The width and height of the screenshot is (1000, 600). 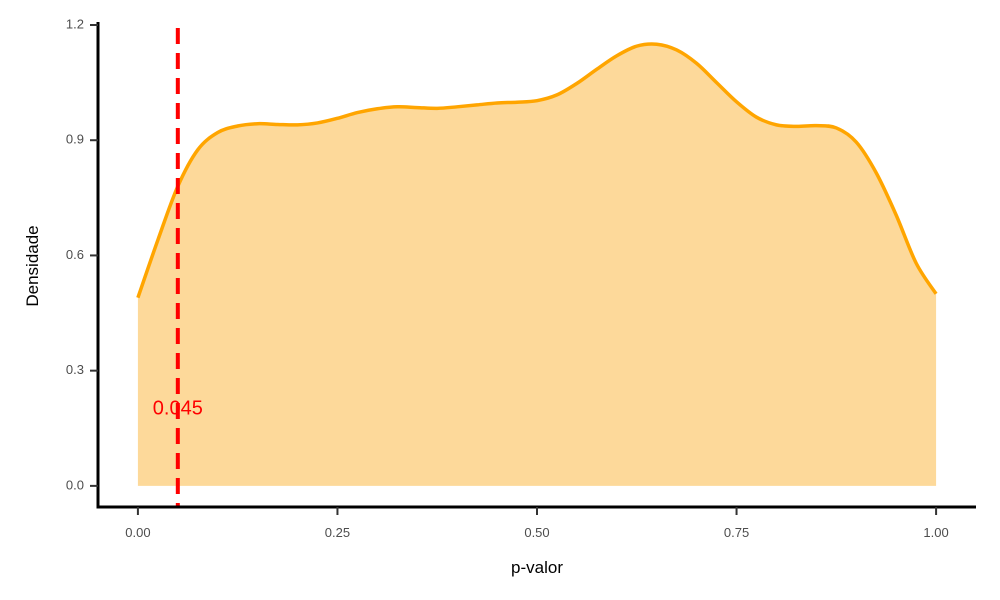 I want to click on y-tick-label: 0.0, so click(x=75, y=484).